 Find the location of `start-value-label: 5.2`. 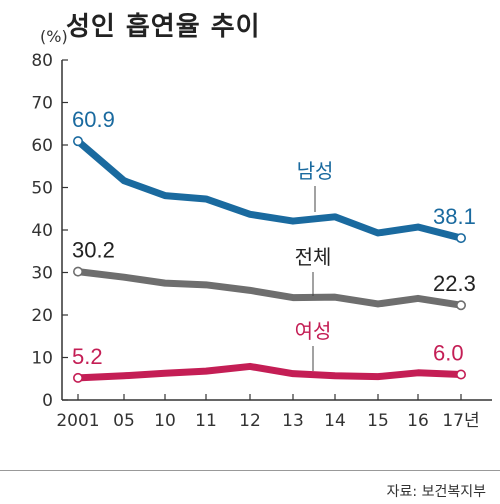

start-value-label: 5.2 is located at coordinates (87, 356).